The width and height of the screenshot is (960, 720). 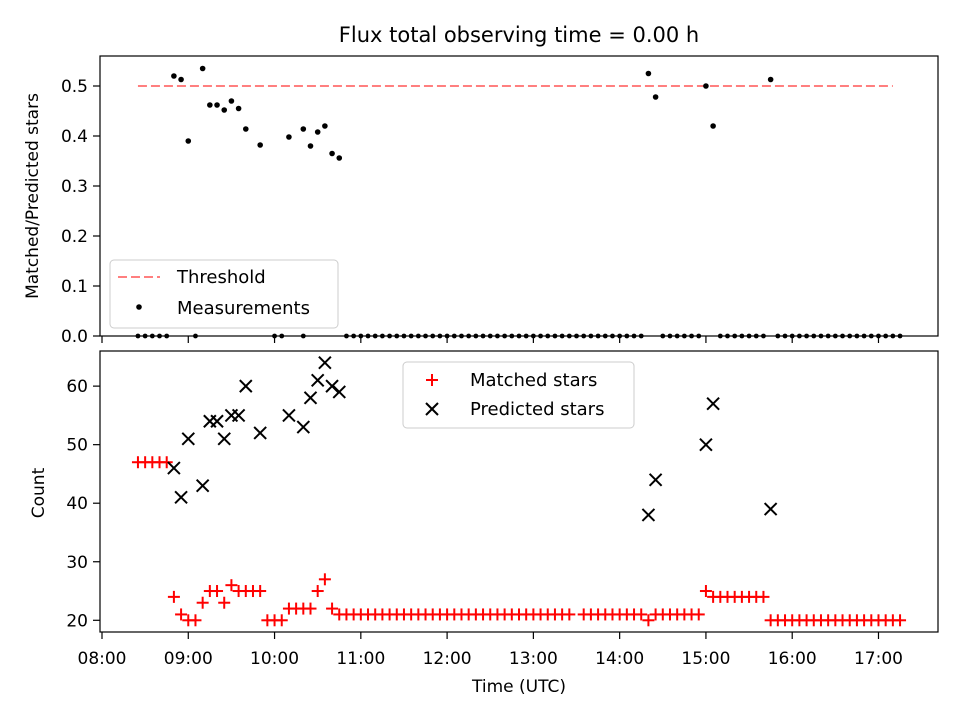 I want to click on count-legend: Matched stars Predicted stars, so click(x=518, y=395).